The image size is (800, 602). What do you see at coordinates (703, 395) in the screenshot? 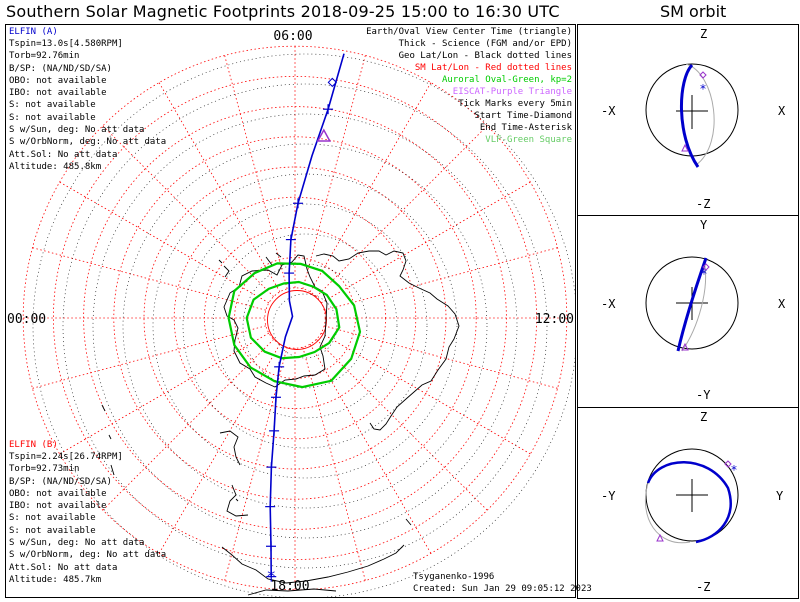
I see `axis-label-bottom: -Y` at bounding box center [703, 395].